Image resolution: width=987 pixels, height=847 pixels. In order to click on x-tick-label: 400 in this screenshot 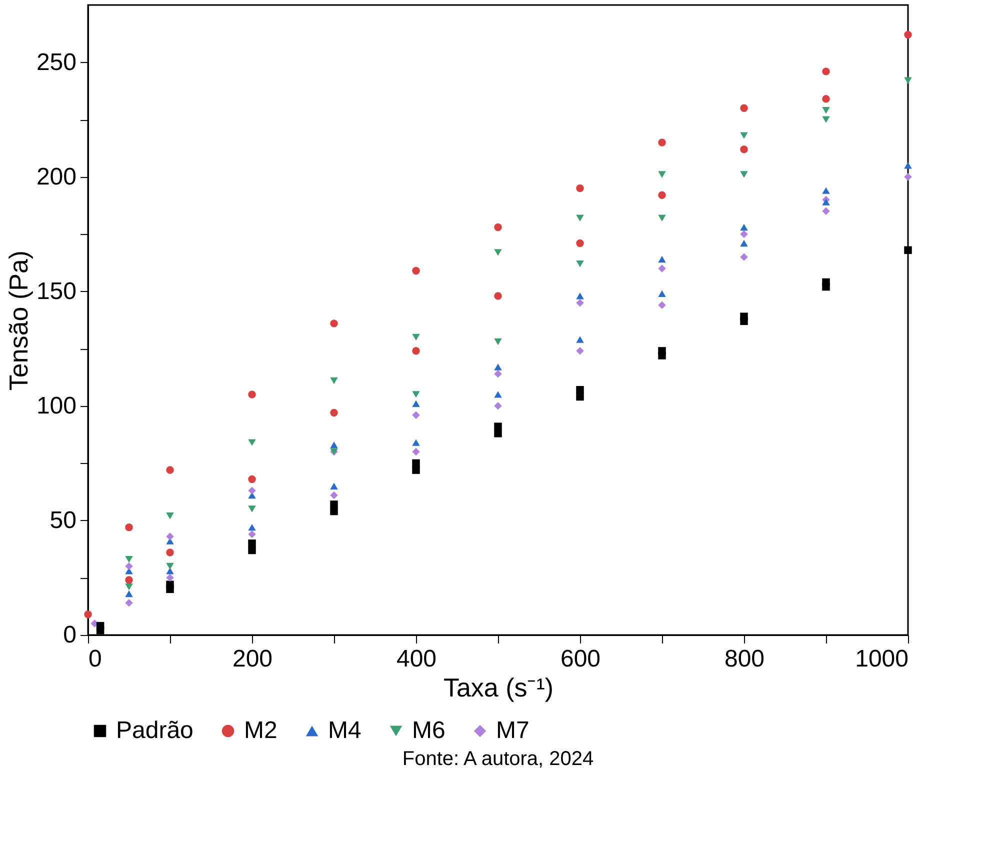, I will do `click(416, 659)`.